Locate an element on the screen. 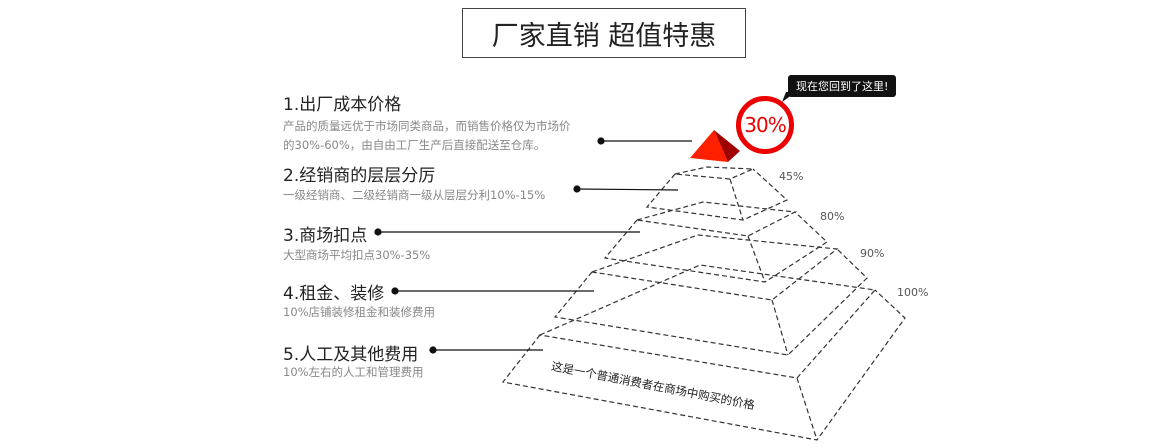 The height and width of the screenshot is (447, 1157). layer-label-80: 80% is located at coordinates (832, 216).